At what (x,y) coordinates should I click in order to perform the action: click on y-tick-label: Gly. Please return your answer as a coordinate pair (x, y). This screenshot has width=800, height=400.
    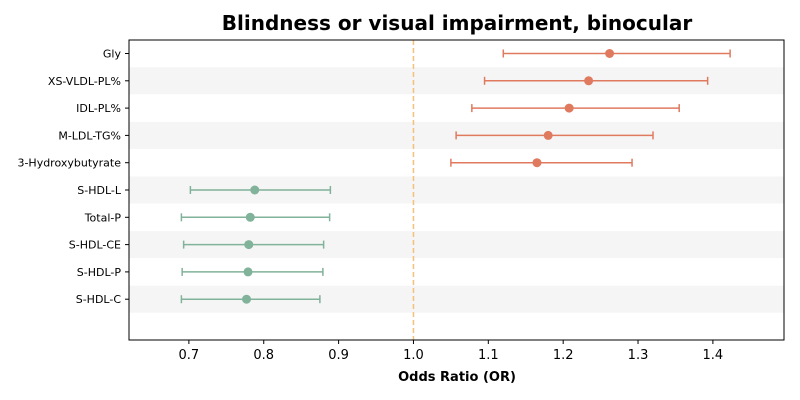
    Looking at the image, I should click on (112, 54).